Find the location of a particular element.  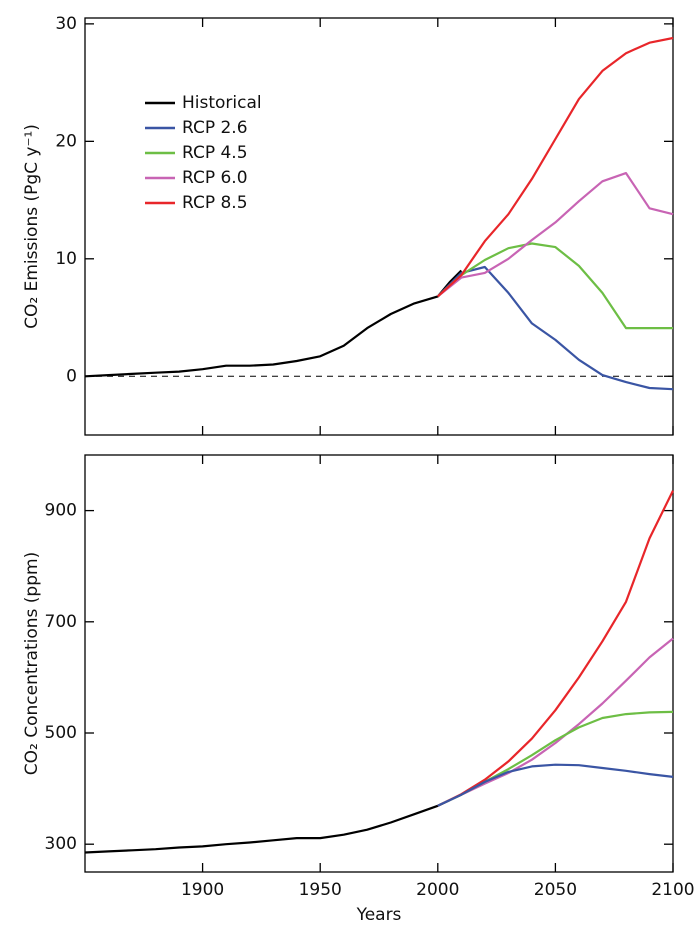

legend-label: RCP 6.0 is located at coordinates (215, 178).